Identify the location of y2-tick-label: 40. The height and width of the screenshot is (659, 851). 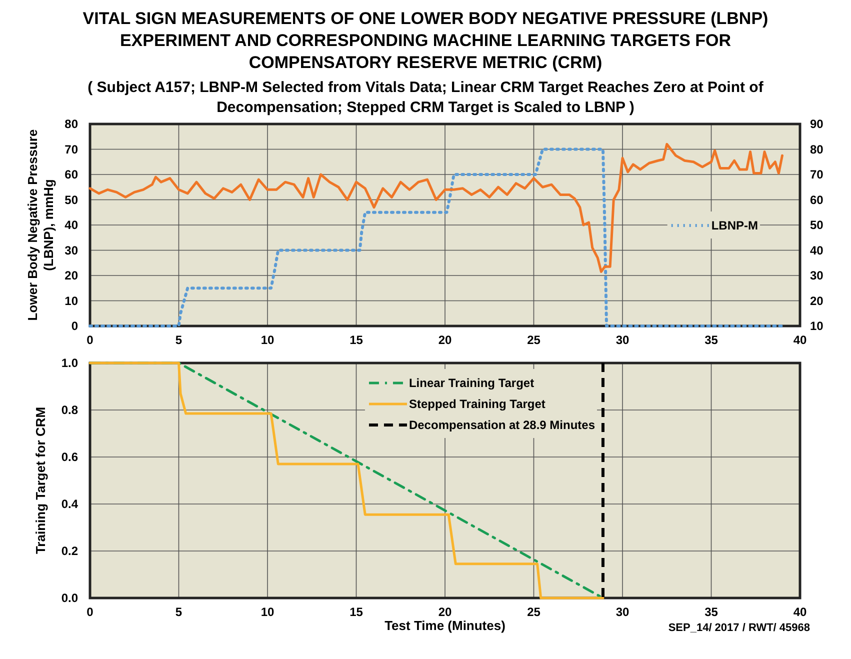
(817, 250).